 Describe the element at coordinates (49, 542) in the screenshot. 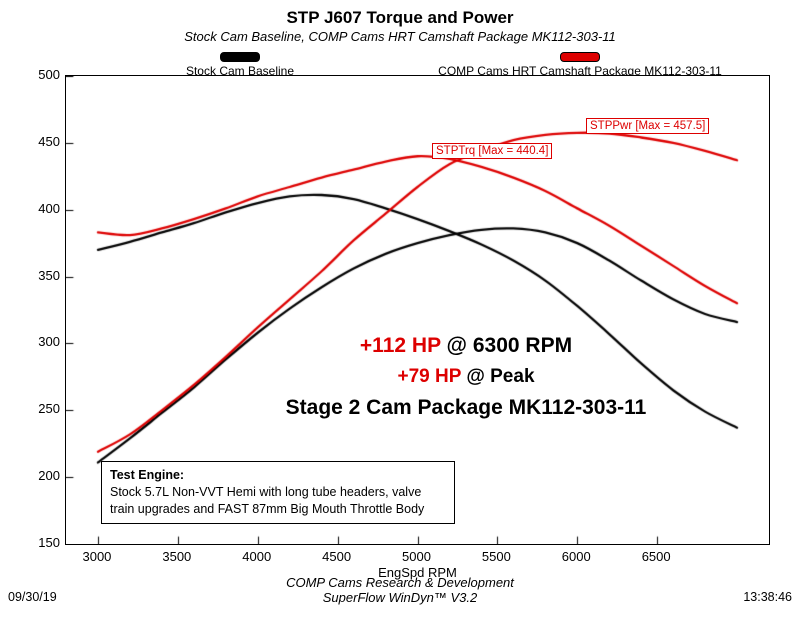

I see `y-axis-tick-label: 150` at that location.